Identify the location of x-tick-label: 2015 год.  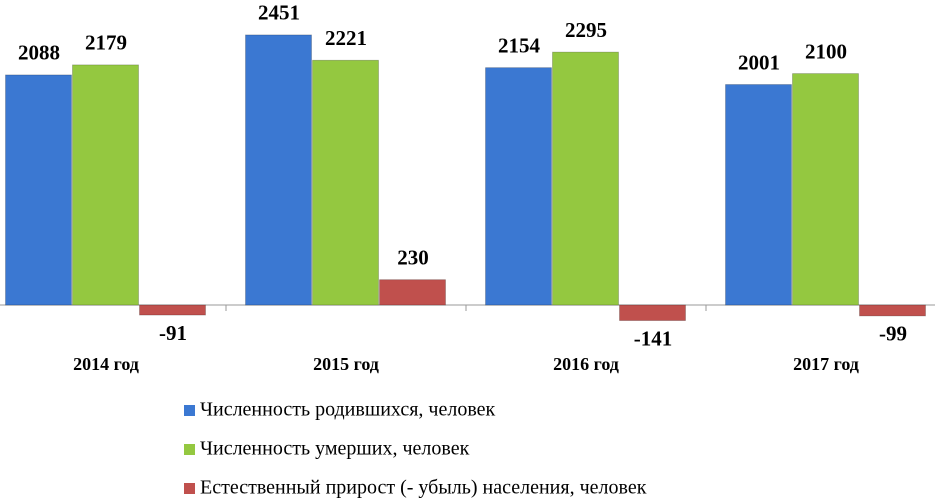
(346, 364).